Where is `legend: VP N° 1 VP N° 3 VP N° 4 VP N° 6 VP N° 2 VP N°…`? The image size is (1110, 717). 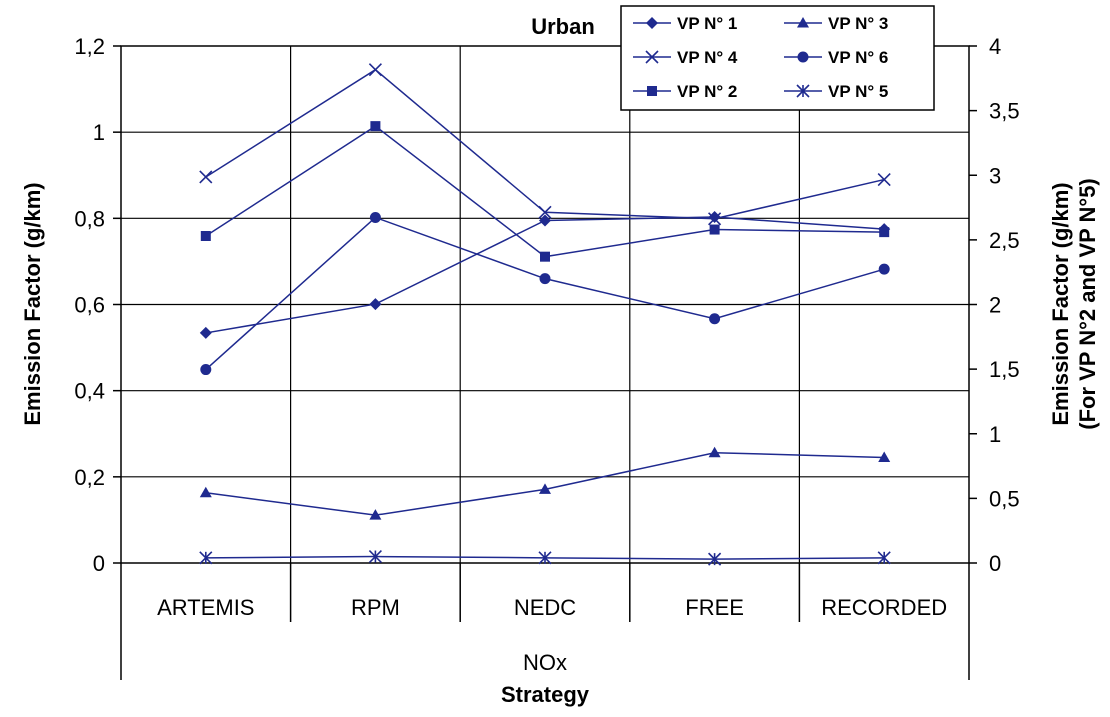 legend: VP N° 1 VP N° 3 VP N° 4 VP N° 6 VP N° 2 VP N°… is located at coordinates (777, 58).